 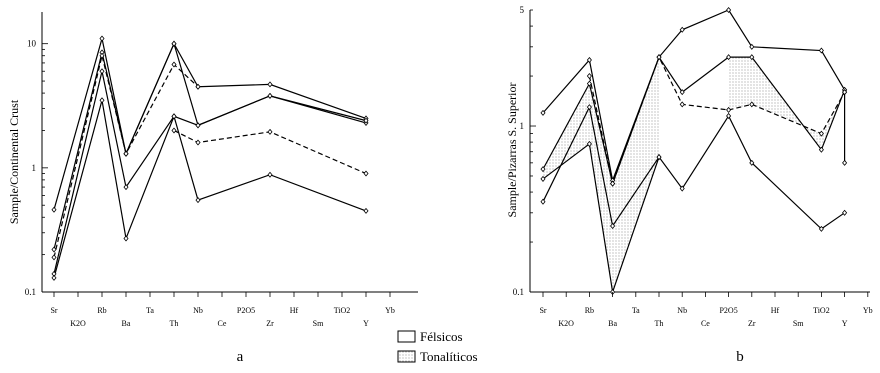 I want to click on x-category-label: Sr, so click(x=542, y=310).